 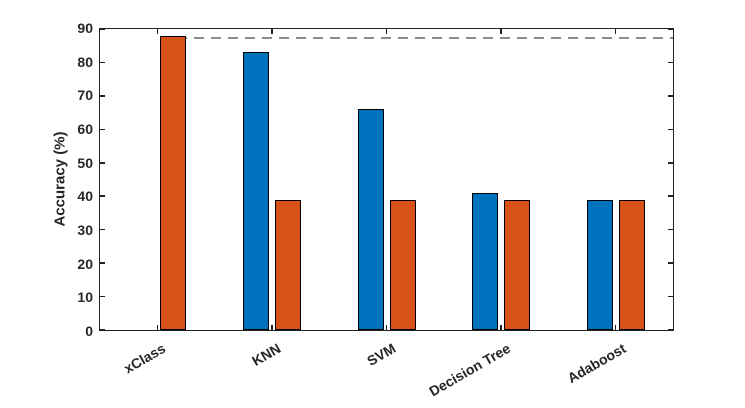 I want to click on bar-knn-series-blue, so click(x=255, y=191).